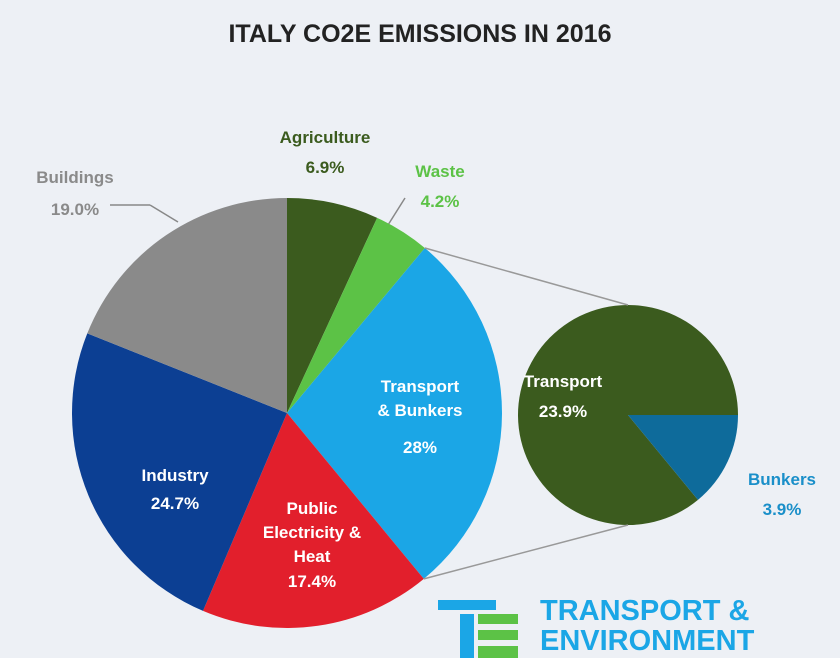 This screenshot has width=840, height=658. What do you see at coordinates (175, 475) in the screenshot?
I see `slice-label: Industry` at bounding box center [175, 475].